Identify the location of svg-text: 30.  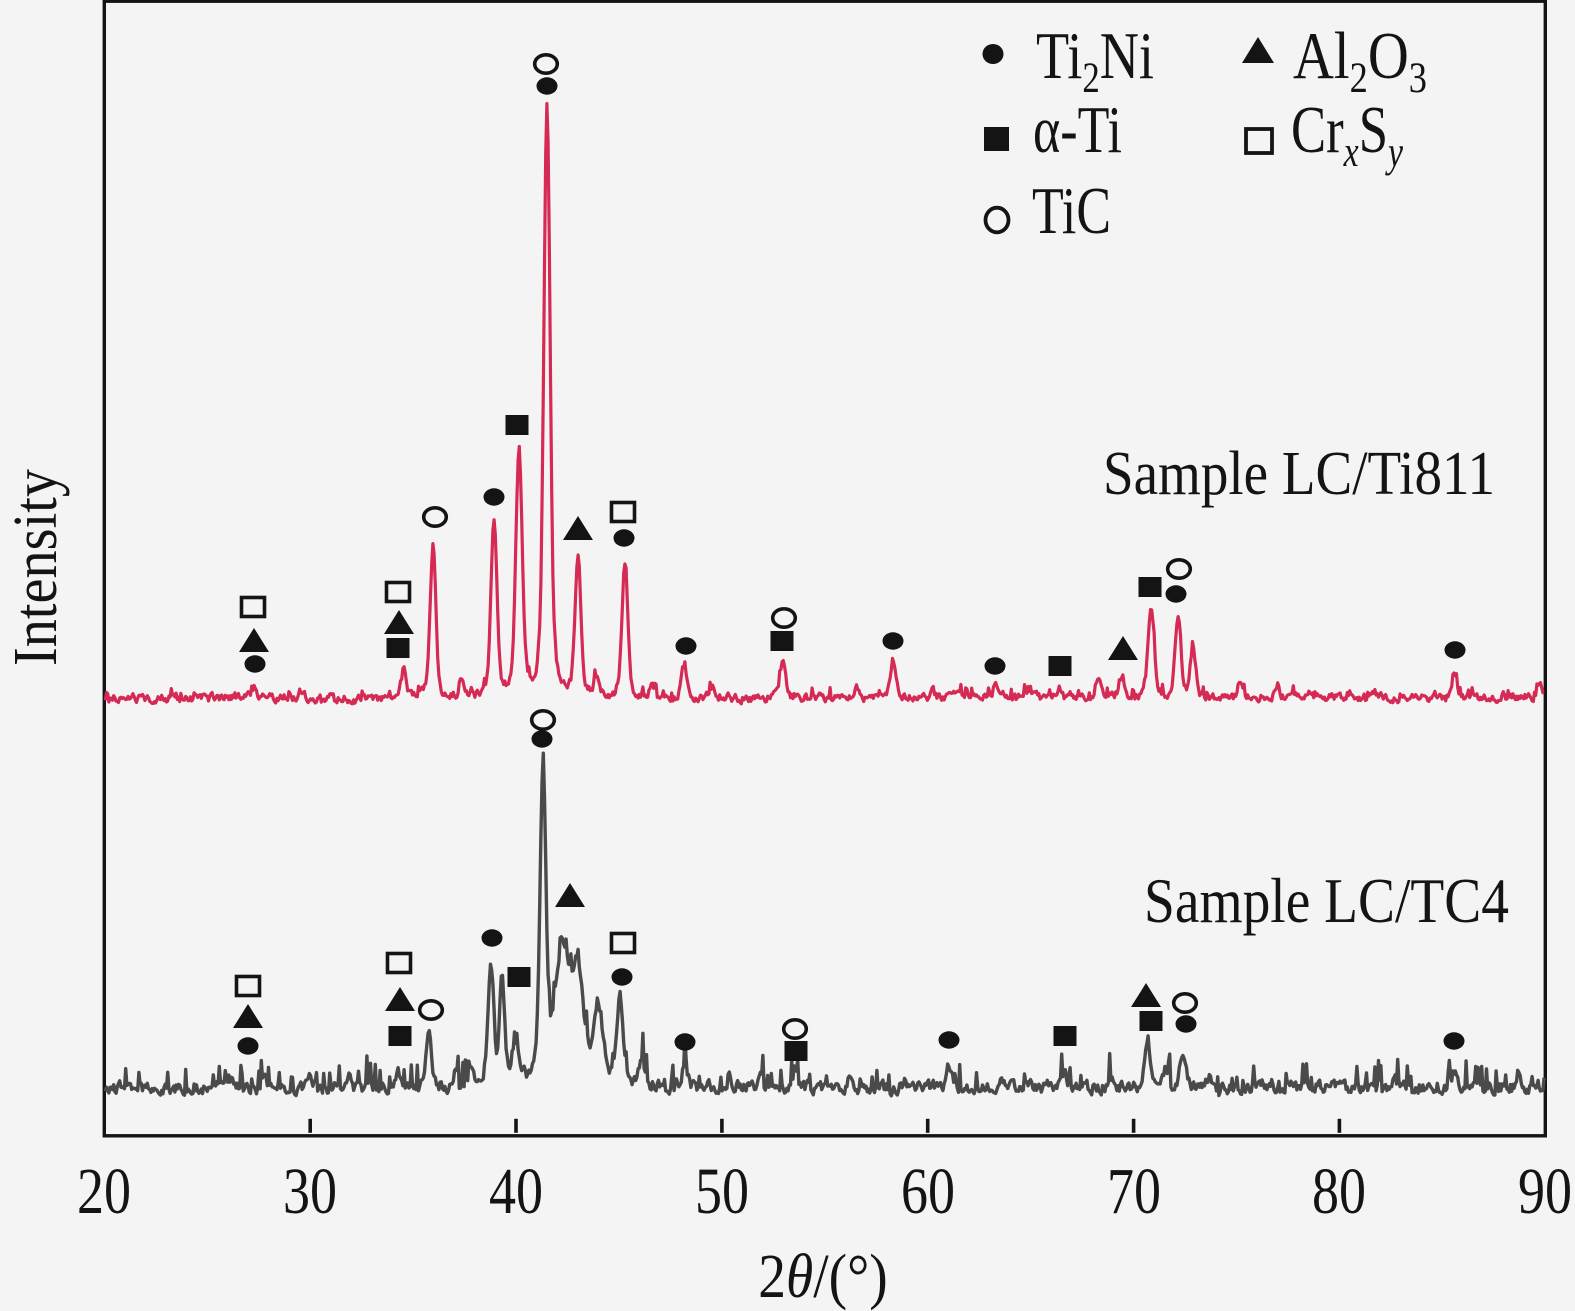
(310, 1191).